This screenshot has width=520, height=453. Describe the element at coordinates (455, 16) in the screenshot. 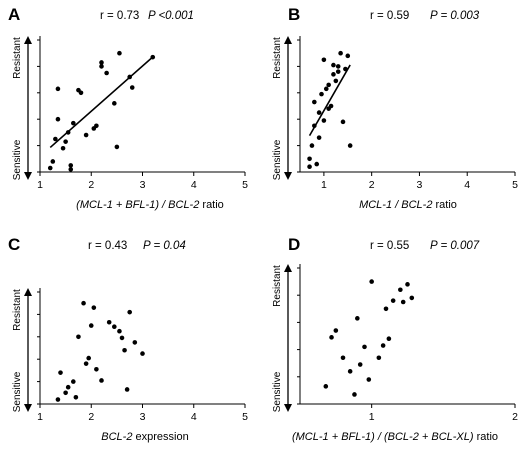

I see `p-value: P = 0.003` at that location.